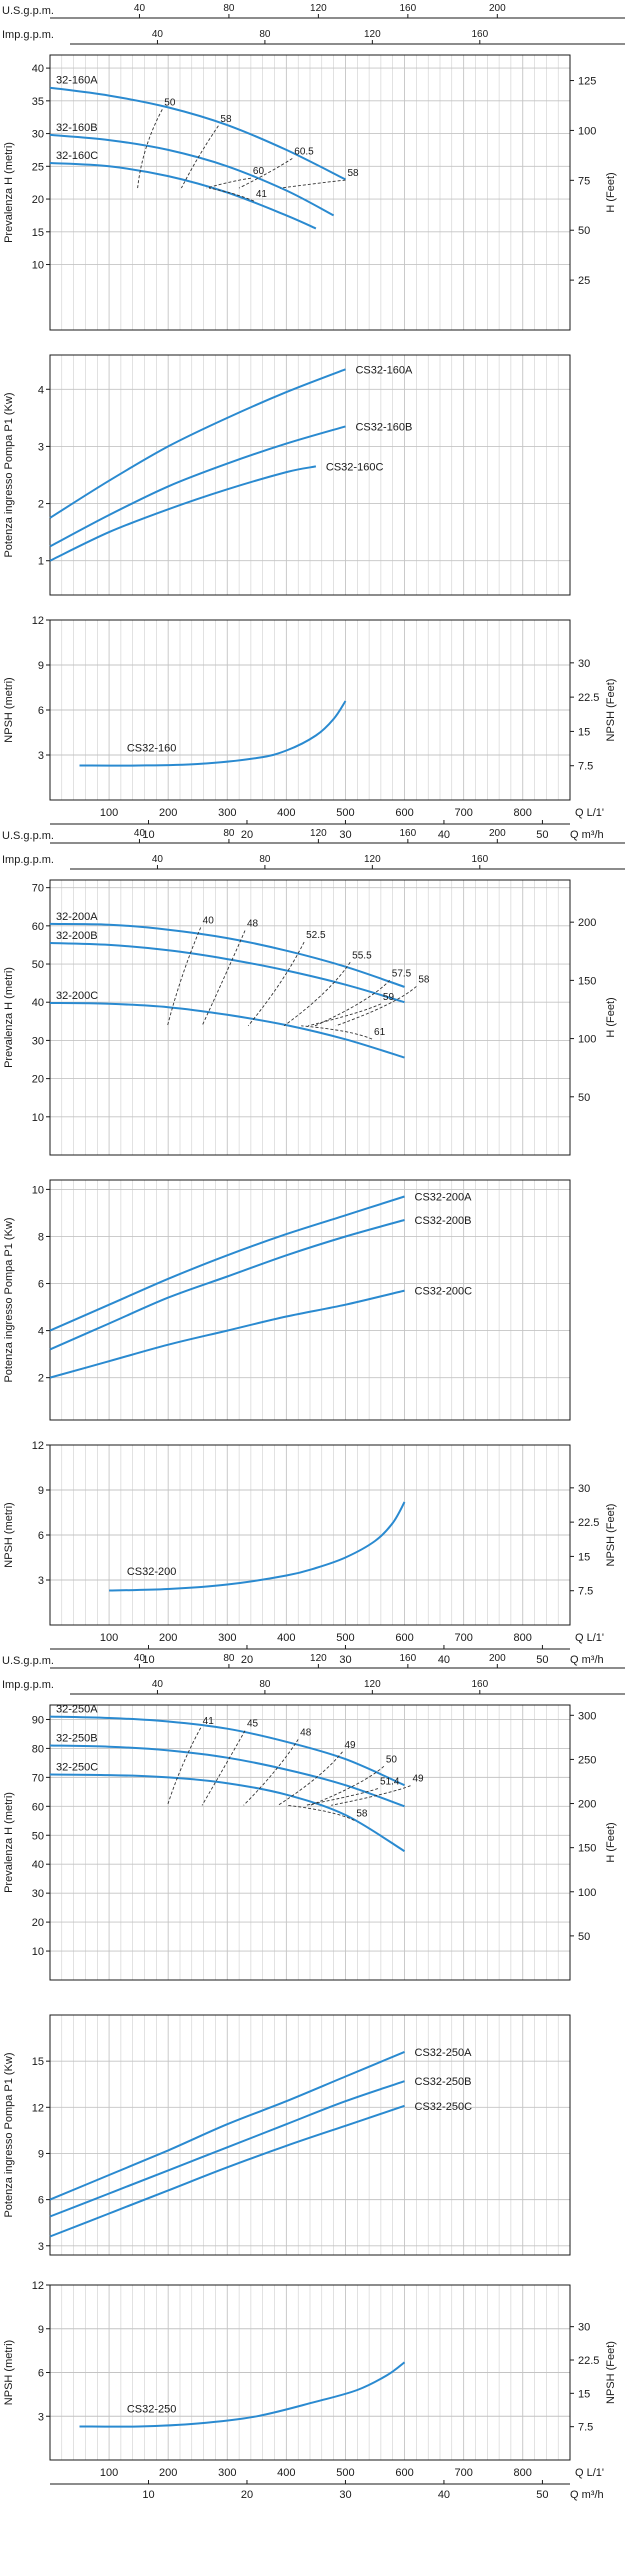 This screenshot has height=2560, width=628. What do you see at coordinates (443, 1221) in the screenshot?
I see `series-label: CS32-200B` at bounding box center [443, 1221].